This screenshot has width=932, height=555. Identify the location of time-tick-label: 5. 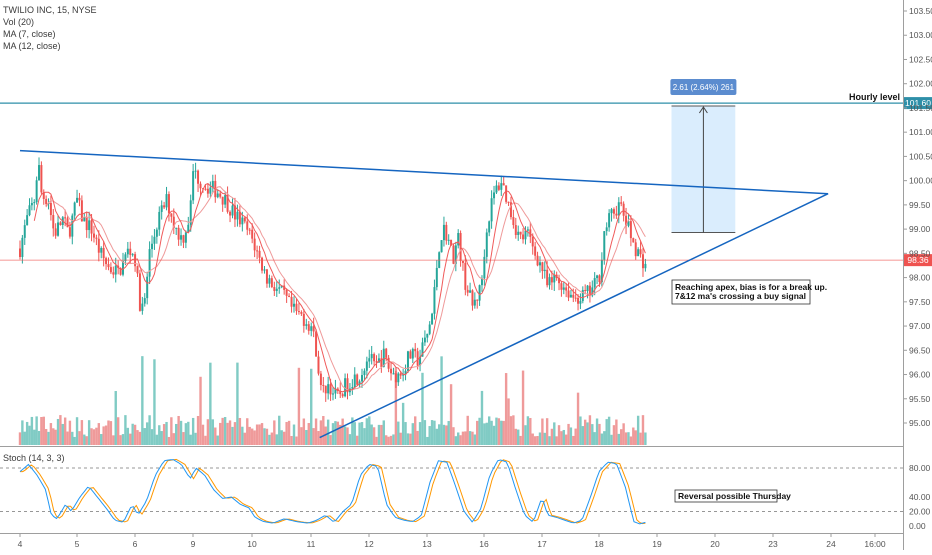
(77, 544).